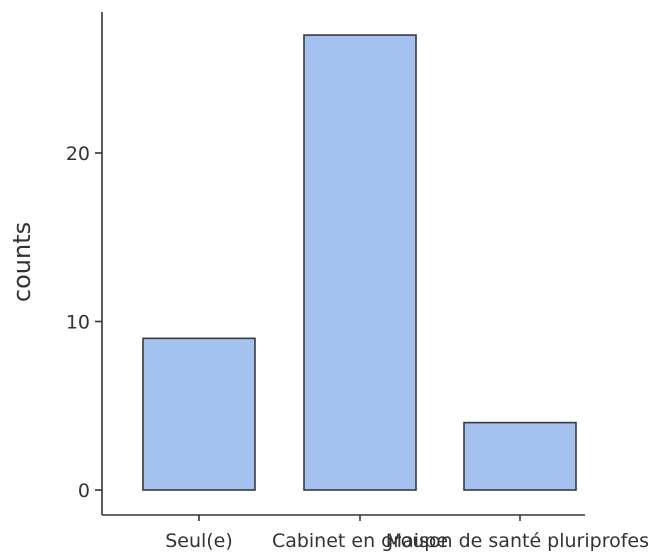 This screenshot has width=649, height=556. Describe the element at coordinates (517, 541) in the screenshot. I see `x-tick-label: Maison de santé pluriprofesi` at that location.